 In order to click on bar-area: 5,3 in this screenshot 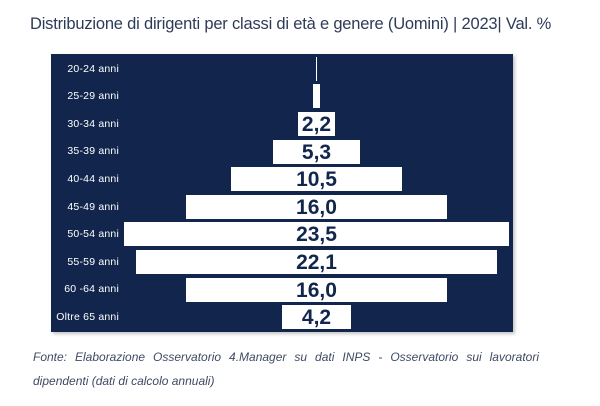, I will do `click(316, 152)`.